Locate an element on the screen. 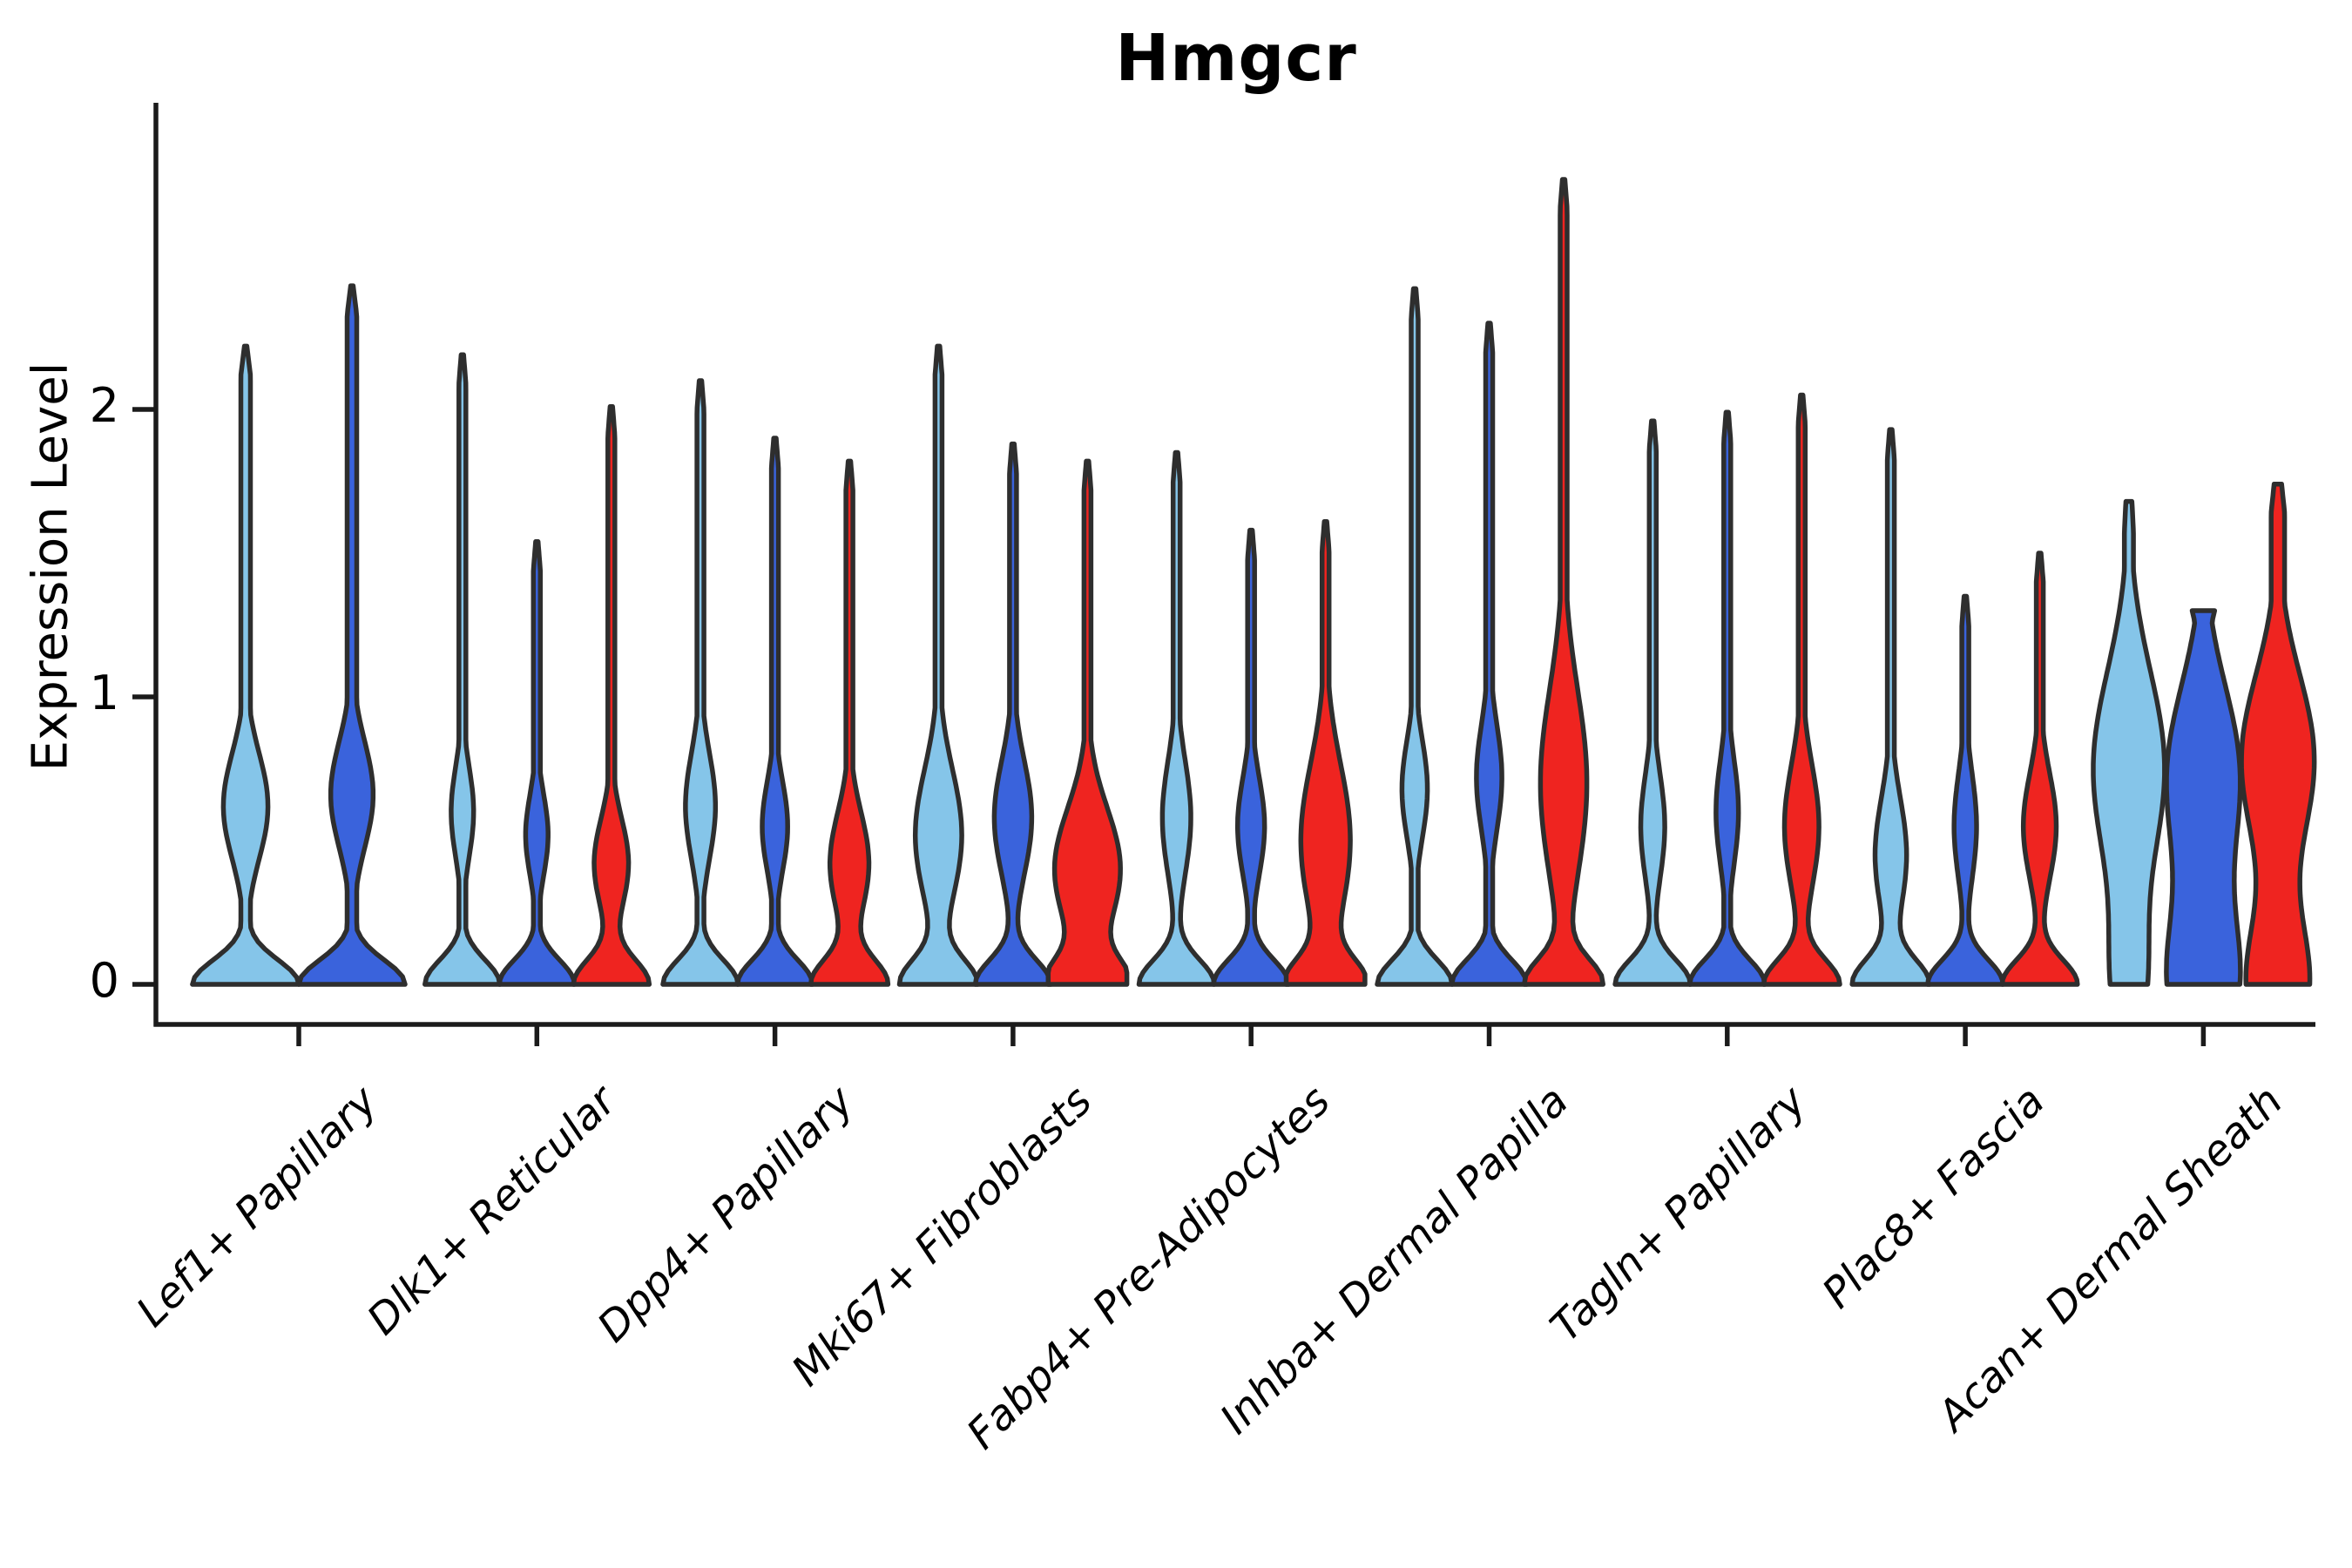  y-tick-label: 0 is located at coordinates (104, 980).